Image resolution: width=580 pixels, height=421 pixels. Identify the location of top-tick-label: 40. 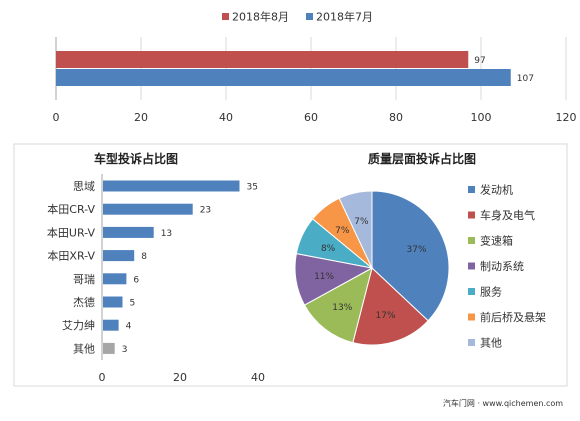
(226, 117).